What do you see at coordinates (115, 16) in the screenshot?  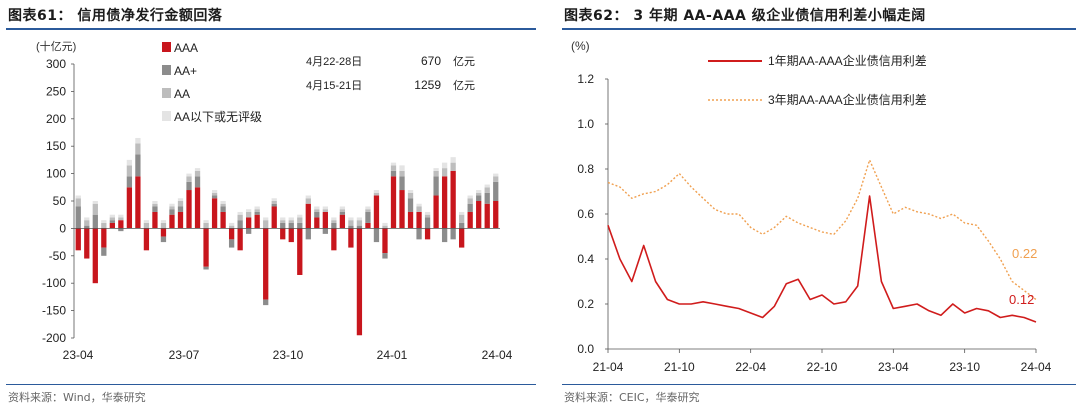 I see `left-figure-title: 图表61： 信用债净发行金额回落` at bounding box center [115, 16].